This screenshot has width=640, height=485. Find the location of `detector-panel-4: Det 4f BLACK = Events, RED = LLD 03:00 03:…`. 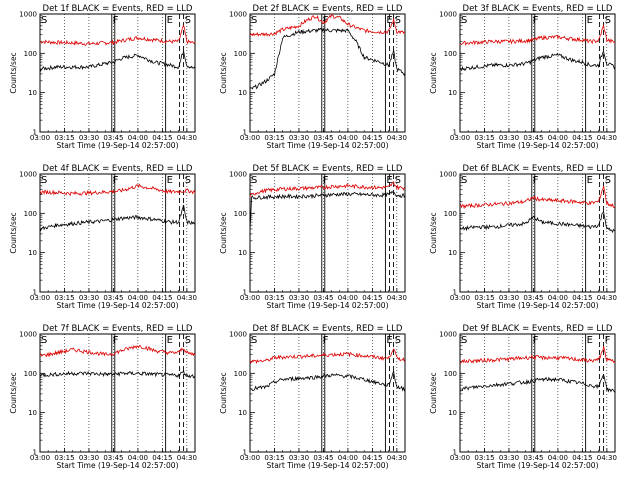

detector-panel-4: Det 4f BLACK = Events, RED = LLD 03:00 03:… is located at coordinates (103, 237).